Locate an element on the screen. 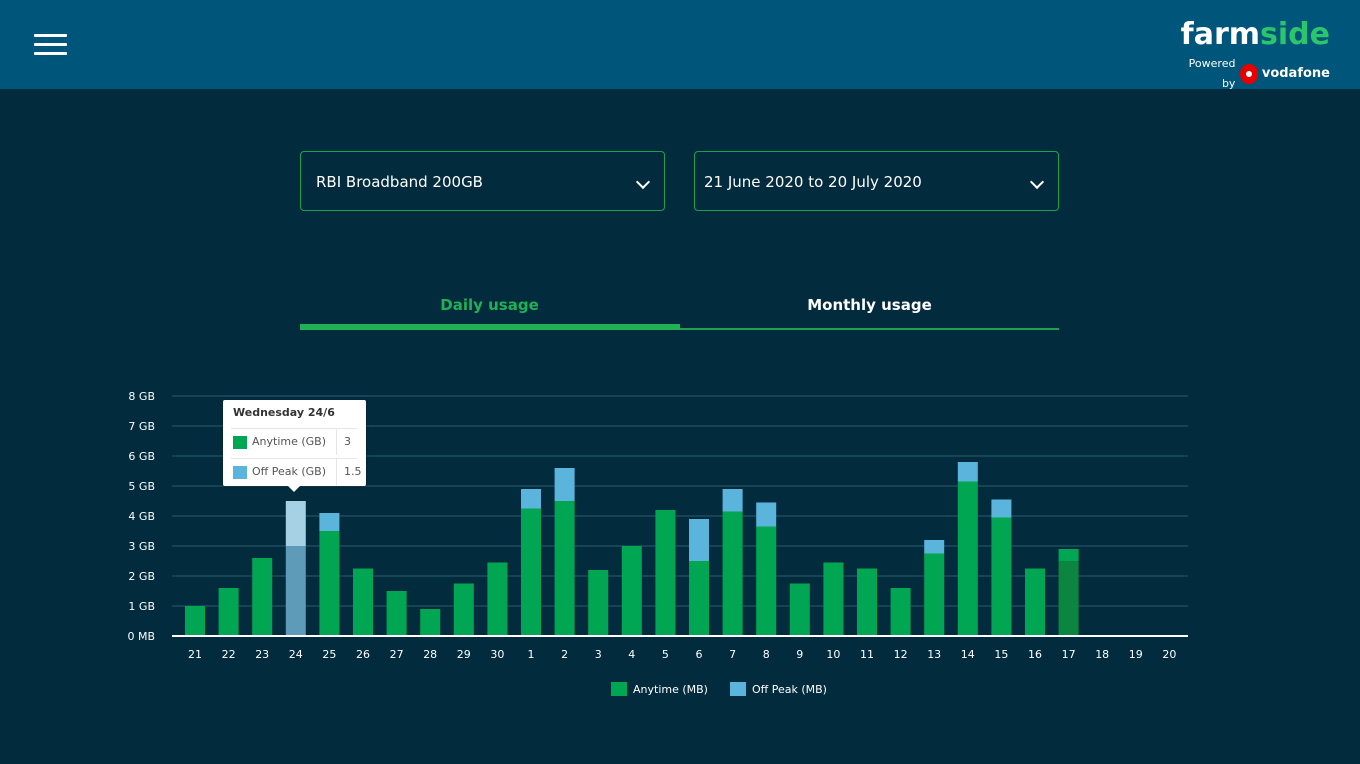 The width and height of the screenshot is (1360, 764). tooltip-row-anytime: Anytime (GB) 3 is located at coordinates (294, 441).